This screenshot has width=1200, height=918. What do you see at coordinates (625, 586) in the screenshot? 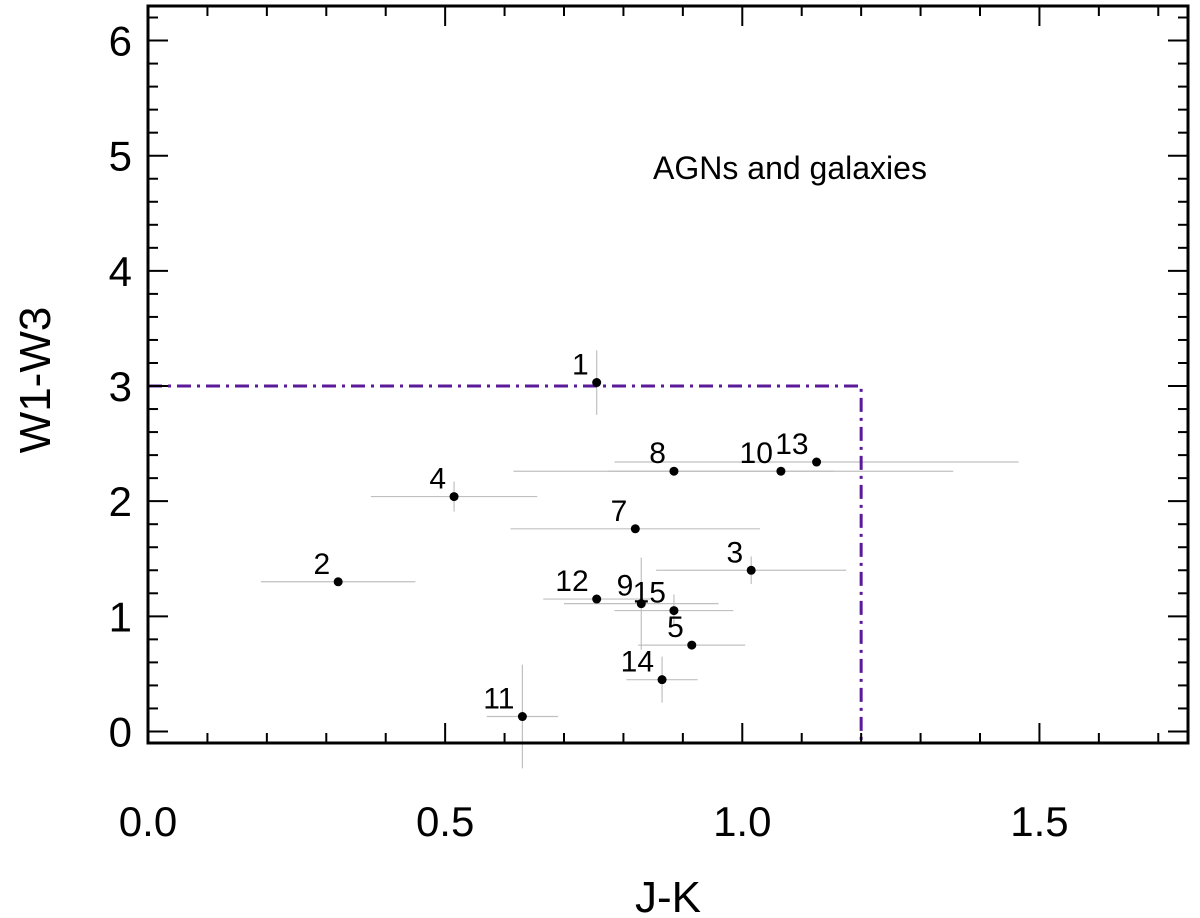
I see `point-label: 9` at bounding box center [625, 586].